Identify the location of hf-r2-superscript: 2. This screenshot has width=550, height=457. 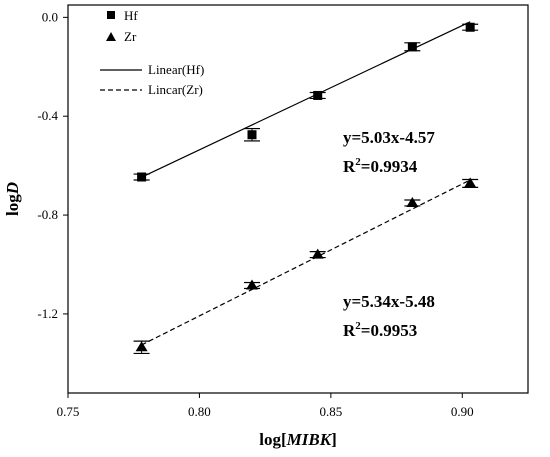
(358, 162).